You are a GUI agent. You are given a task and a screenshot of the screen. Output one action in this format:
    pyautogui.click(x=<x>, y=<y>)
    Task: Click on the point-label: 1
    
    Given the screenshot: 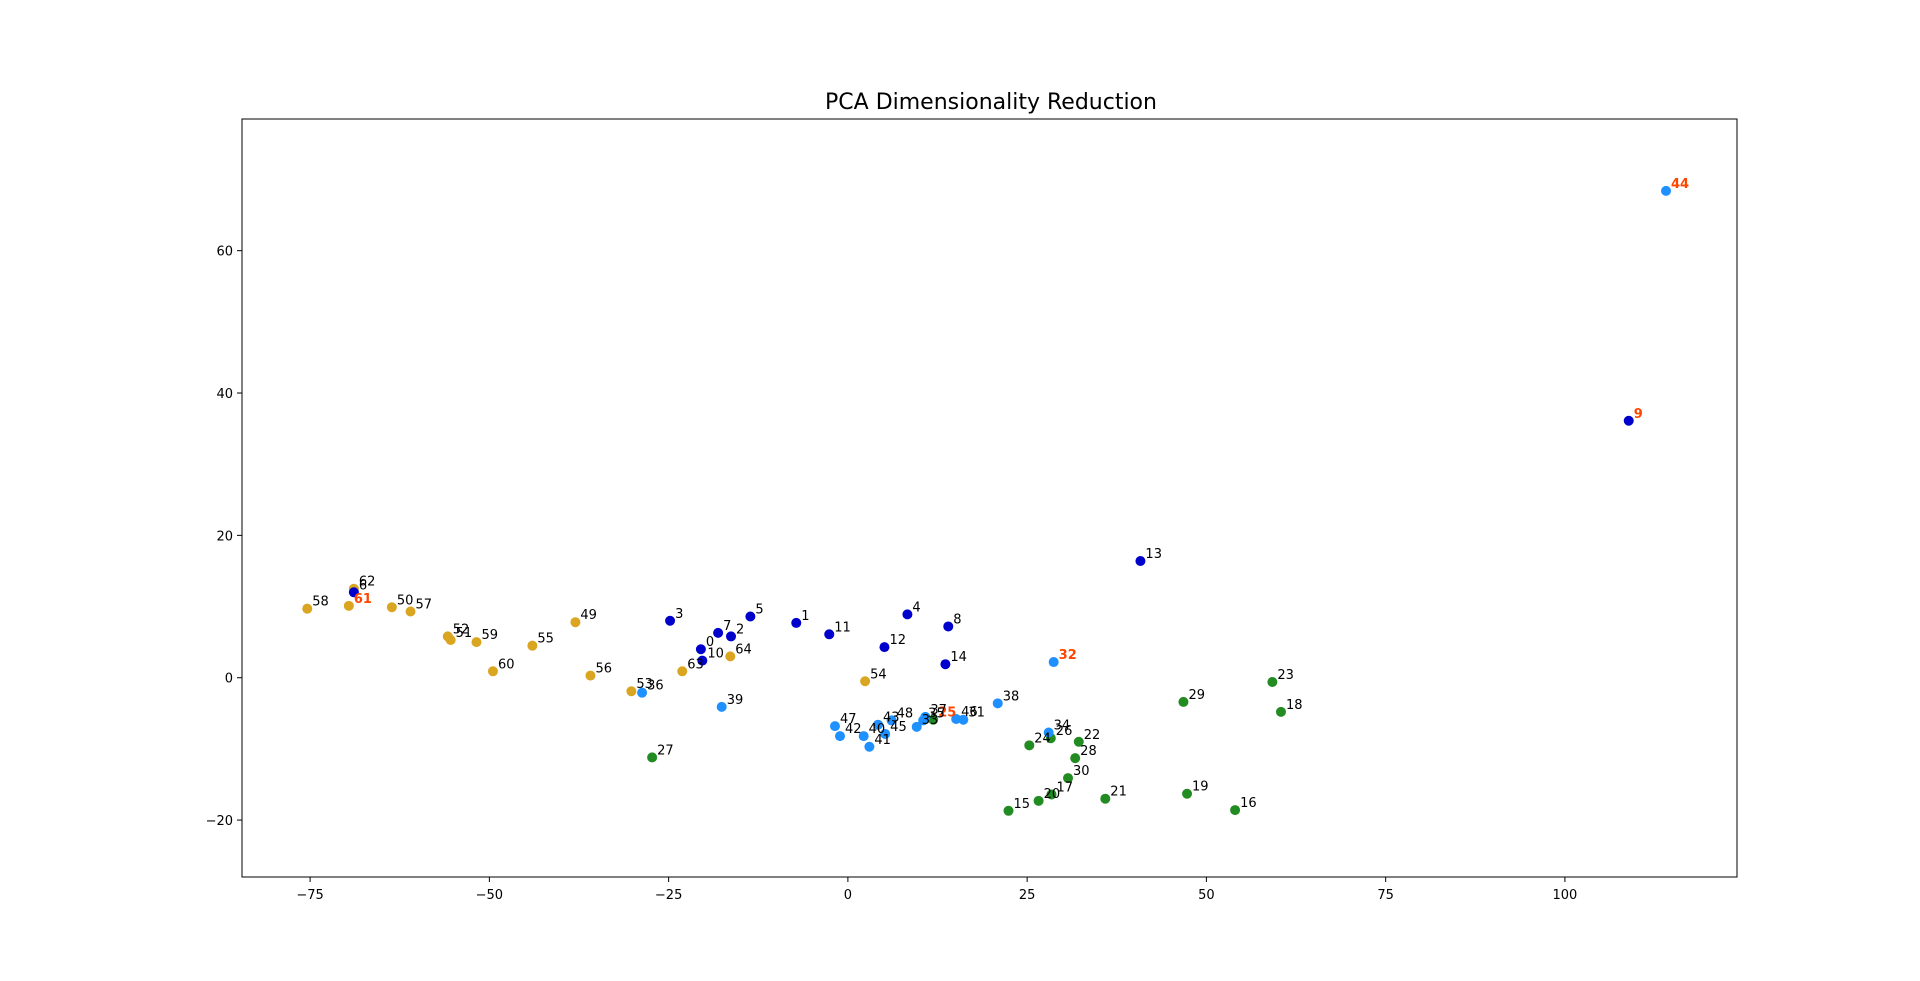 What is the action you would take?
    pyautogui.click(x=805, y=616)
    